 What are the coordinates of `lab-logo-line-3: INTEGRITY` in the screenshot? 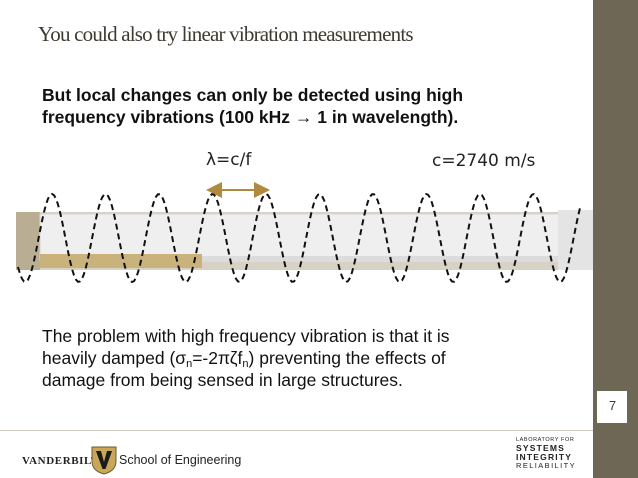 It's located at (544, 457).